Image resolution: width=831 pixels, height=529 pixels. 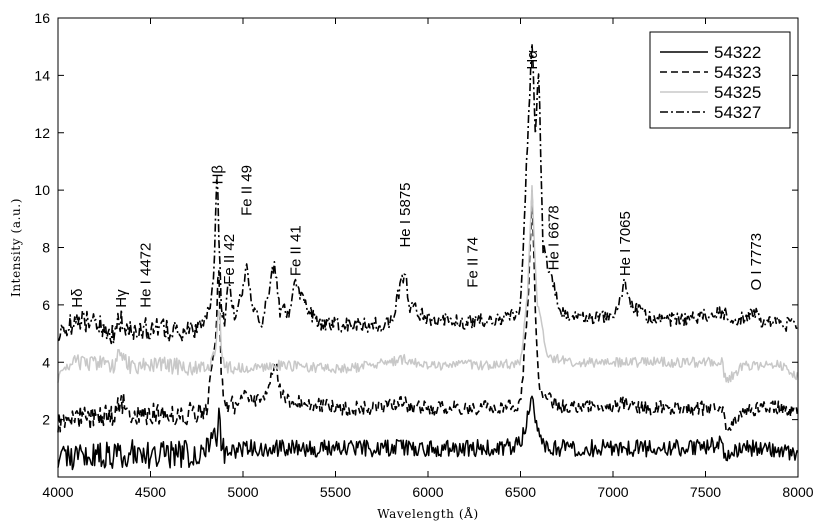 What do you see at coordinates (797, 492) in the screenshot?
I see `x-tick-label: 8000` at bounding box center [797, 492].